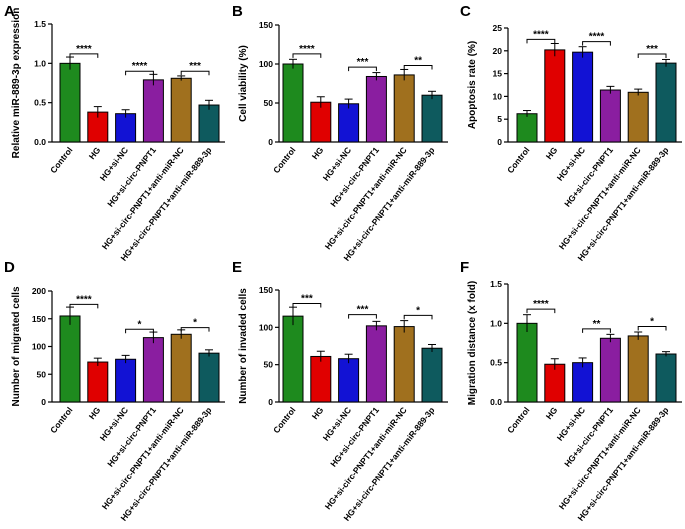 This screenshot has height=529, width=685. I want to click on panel-letter: B, so click(237, 11).